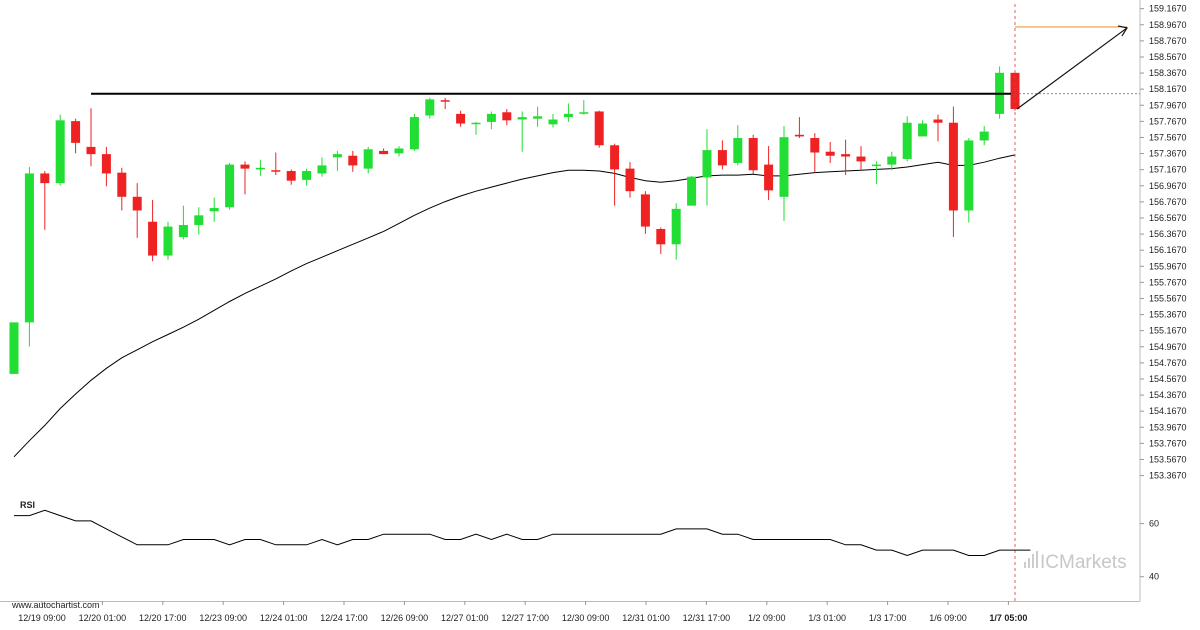 The height and width of the screenshot is (630, 1200). What do you see at coordinates (767, 618) in the screenshot?
I see `time-tick-label: 1/2 09:00` at bounding box center [767, 618].